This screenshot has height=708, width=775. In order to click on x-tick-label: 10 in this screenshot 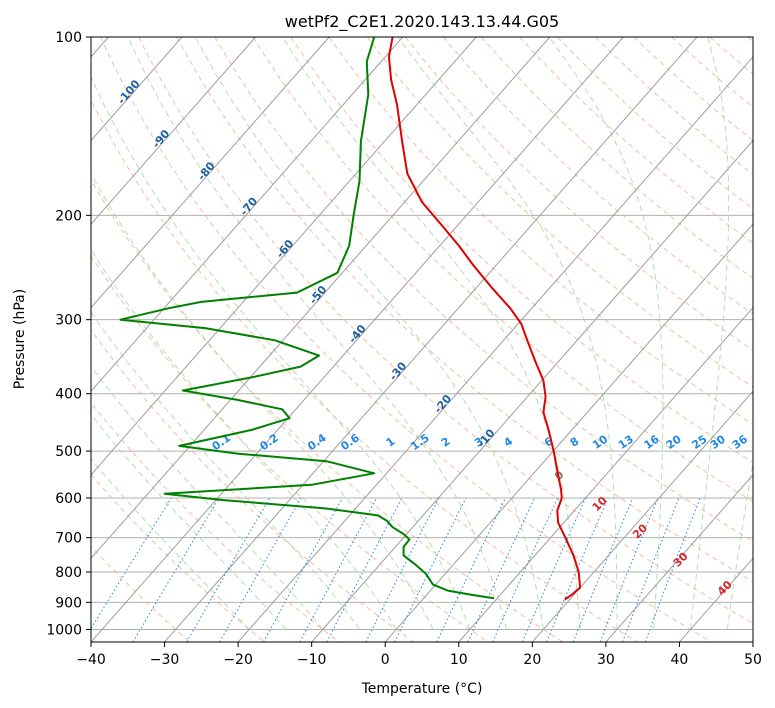, I will do `click(459, 660)`.